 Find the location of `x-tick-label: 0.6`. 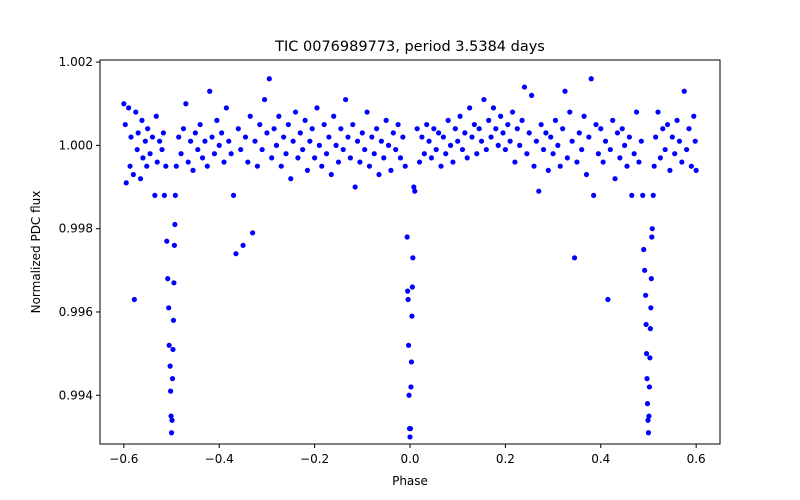

x-tick-label: 0.6 is located at coordinates (696, 459).